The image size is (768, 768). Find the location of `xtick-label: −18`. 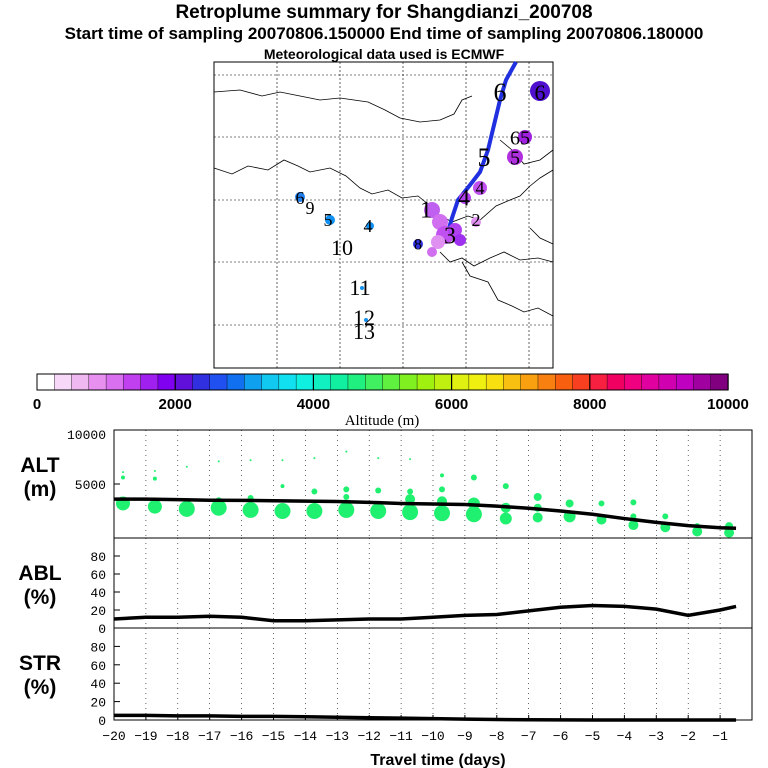

xtick-label: −18 is located at coordinates (177, 736).